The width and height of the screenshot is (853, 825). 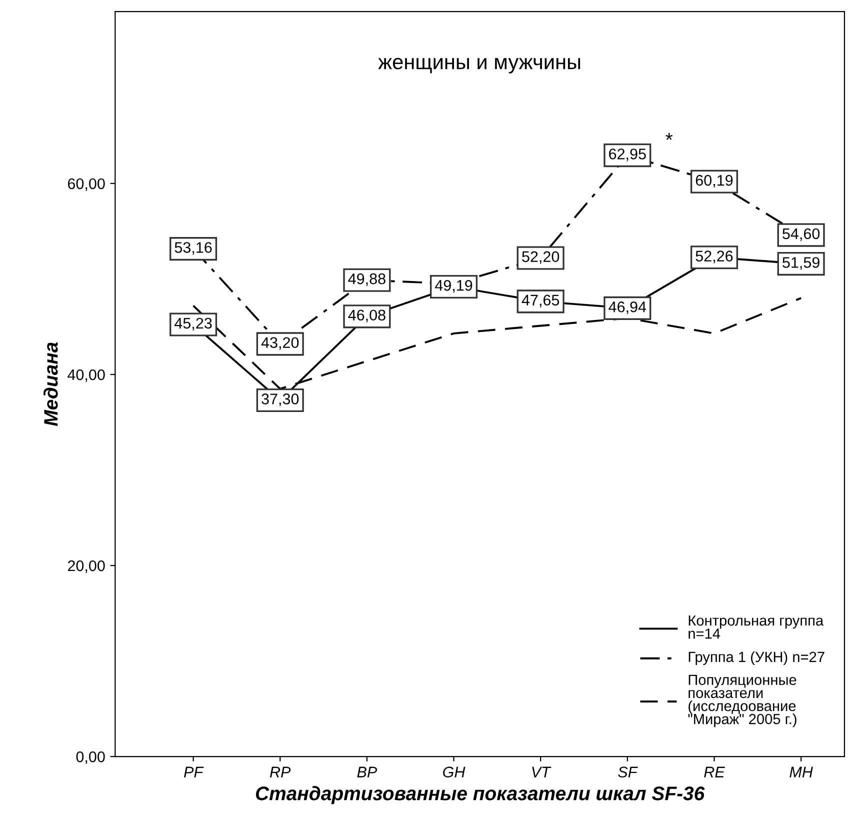 What do you see at coordinates (714, 257) in the screenshot?
I see `data-label: 52,26` at bounding box center [714, 257].